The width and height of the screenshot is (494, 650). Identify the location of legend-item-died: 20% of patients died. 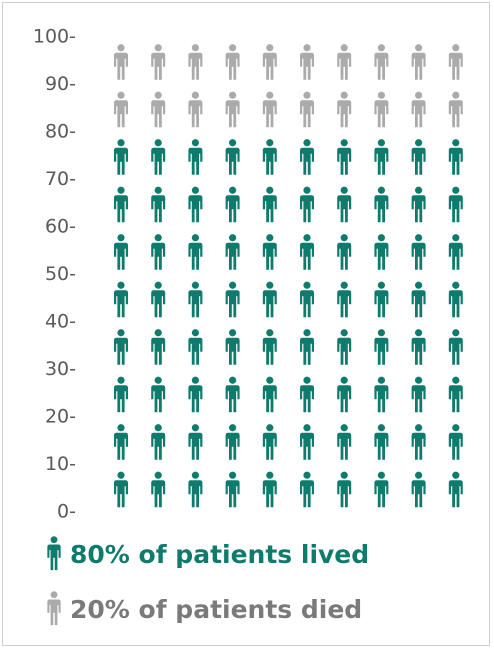
(203, 609).